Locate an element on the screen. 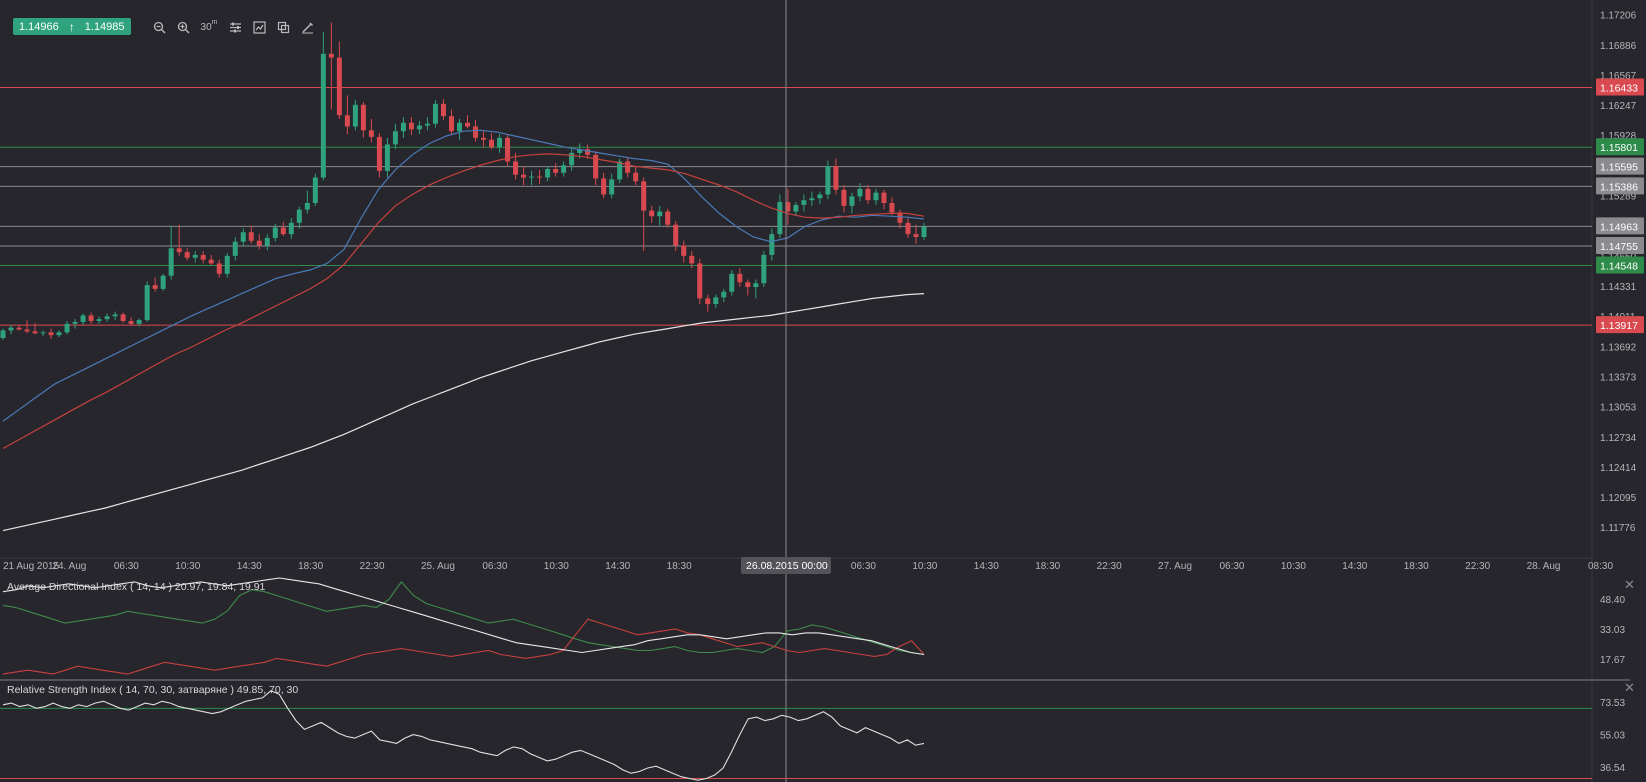 Image resolution: width=1646 pixels, height=782 pixels. level-label: 1.14548 is located at coordinates (1619, 266).